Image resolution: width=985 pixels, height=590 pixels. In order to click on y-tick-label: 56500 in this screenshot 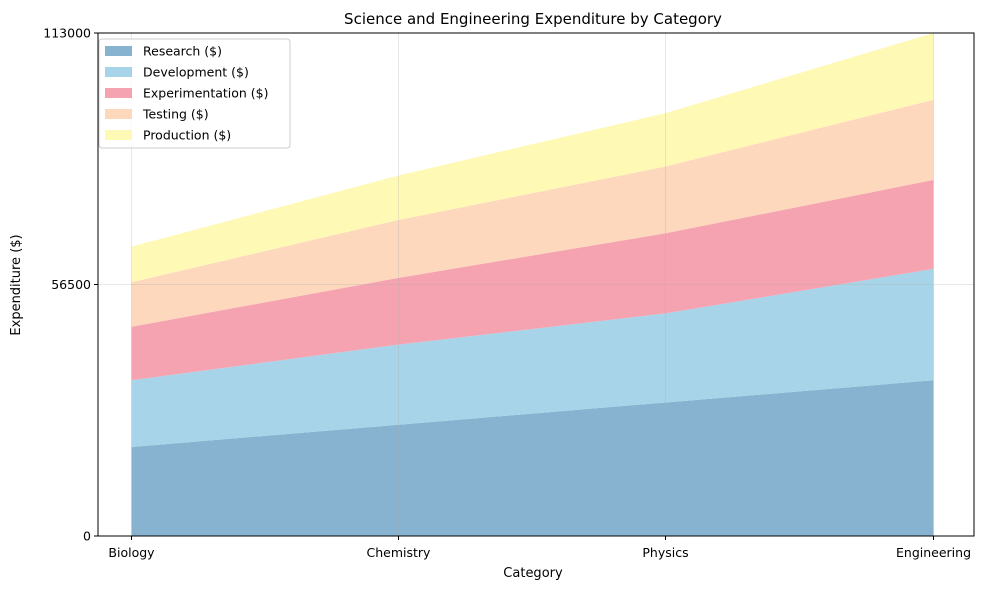, I will do `click(71, 284)`.